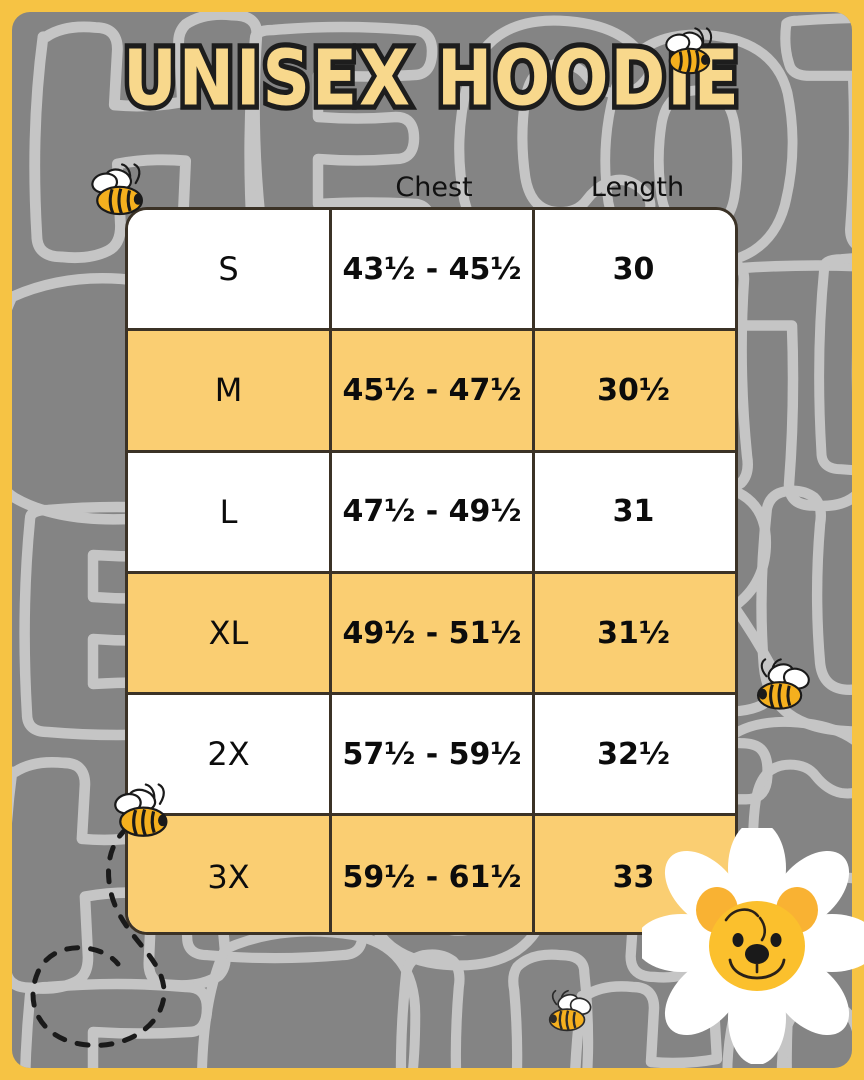 Image resolution: width=864 pixels, height=1080 pixels. What do you see at coordinates (230, 269) in the screenshot?
I see `cell-size: S` at bounding box center [230, 269].